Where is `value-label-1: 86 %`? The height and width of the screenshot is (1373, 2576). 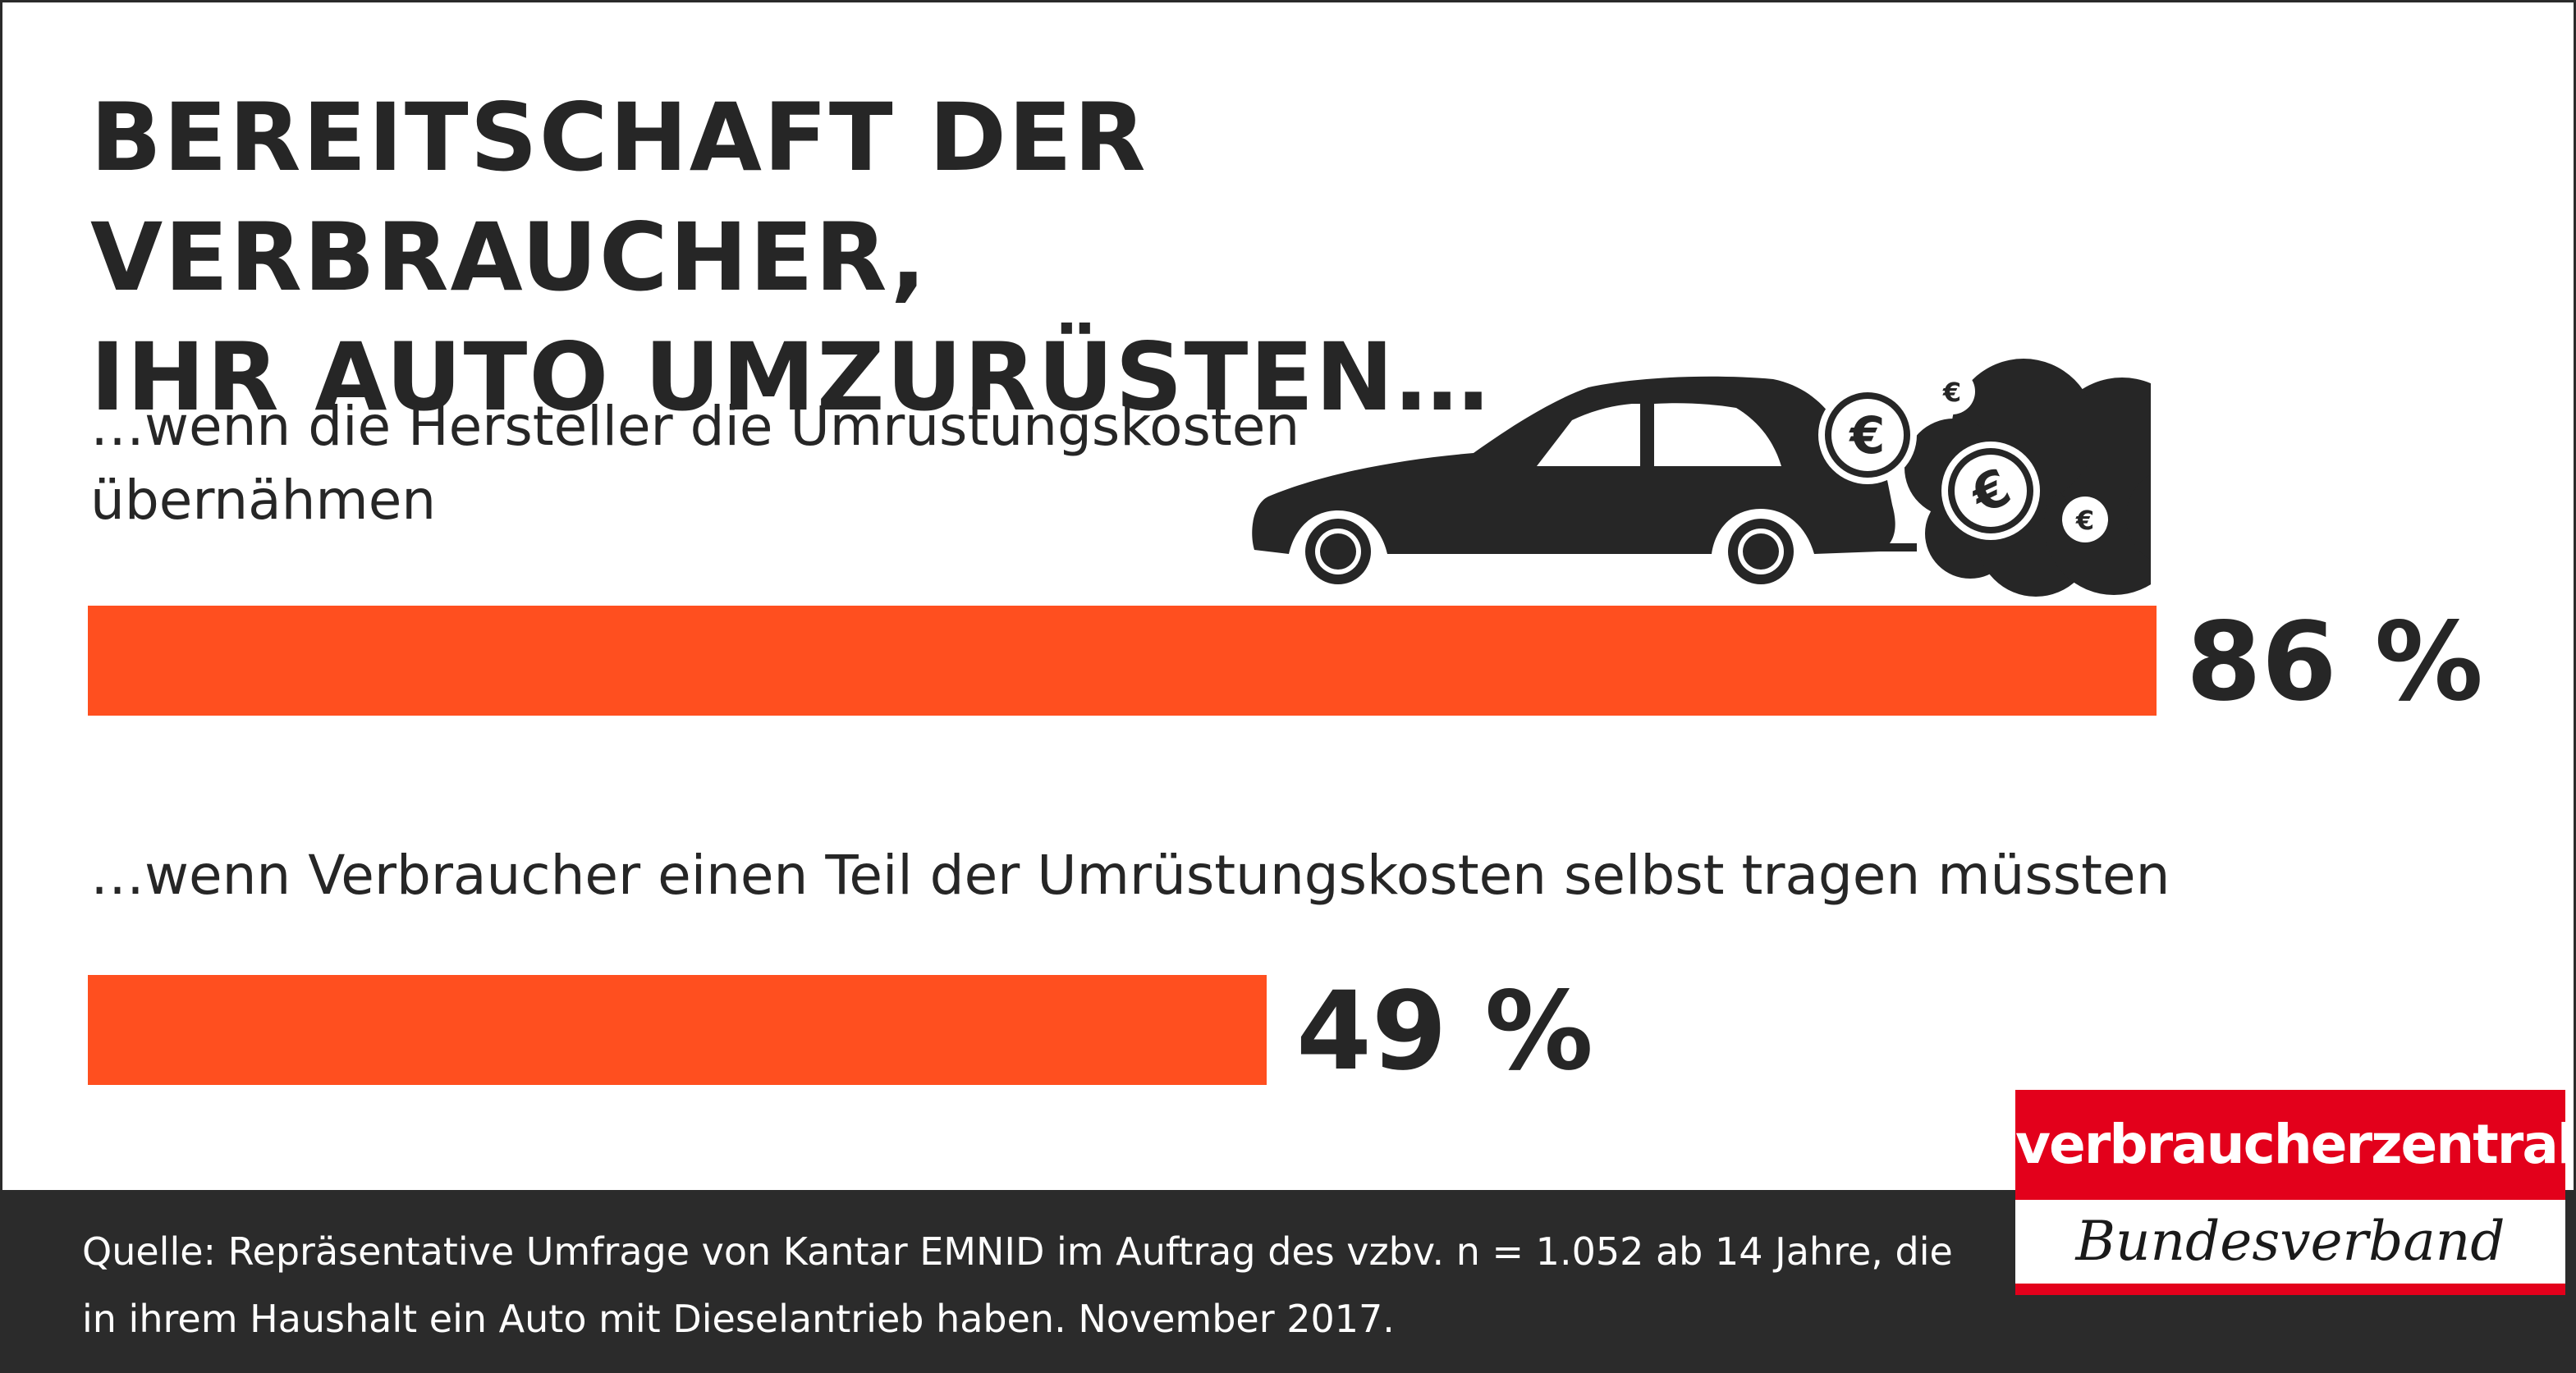
value-label-1: 86 % is located at coordinates (2334, 662).